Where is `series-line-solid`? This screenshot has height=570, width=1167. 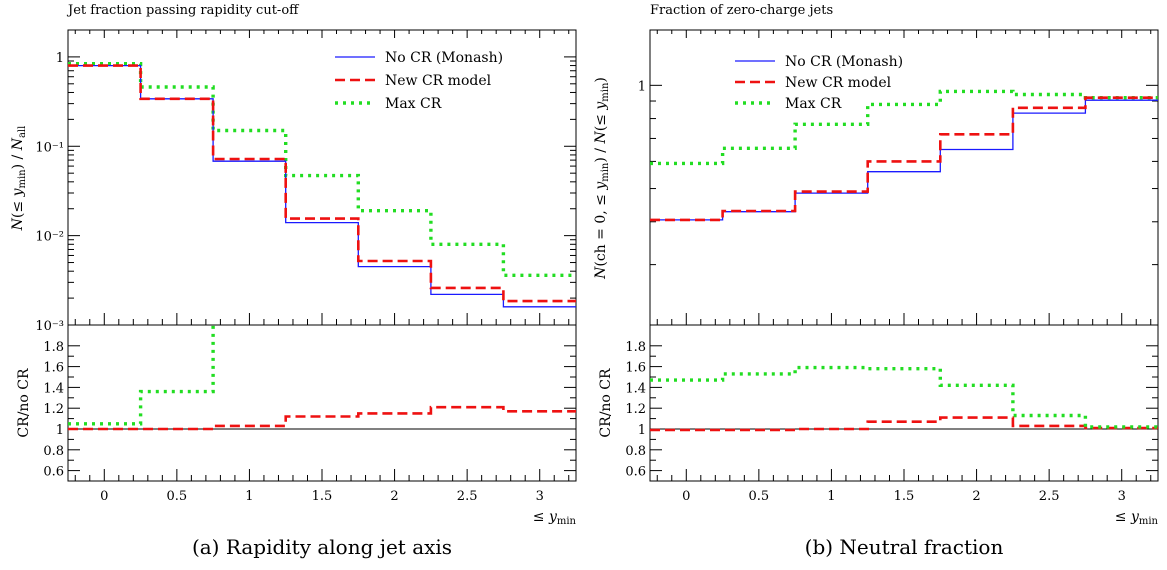 series-line-solid is located at coordinates (904, 160).